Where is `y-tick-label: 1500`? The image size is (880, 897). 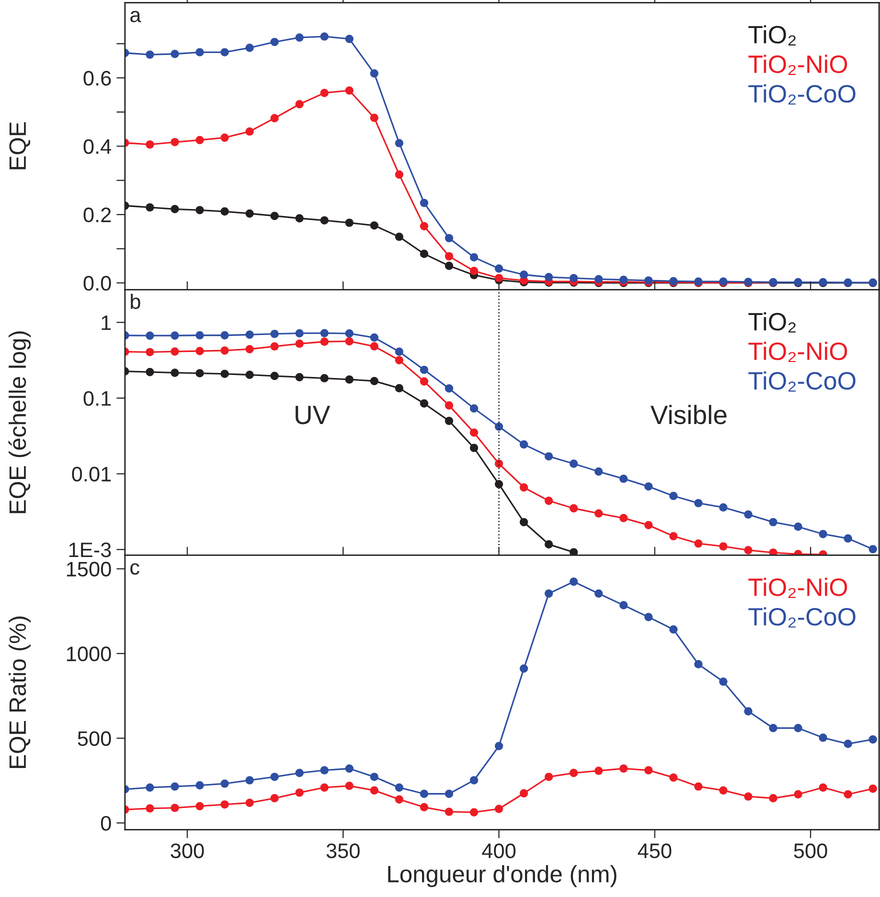 y-tick-label: 1500 is located at coordinates (89, 569).